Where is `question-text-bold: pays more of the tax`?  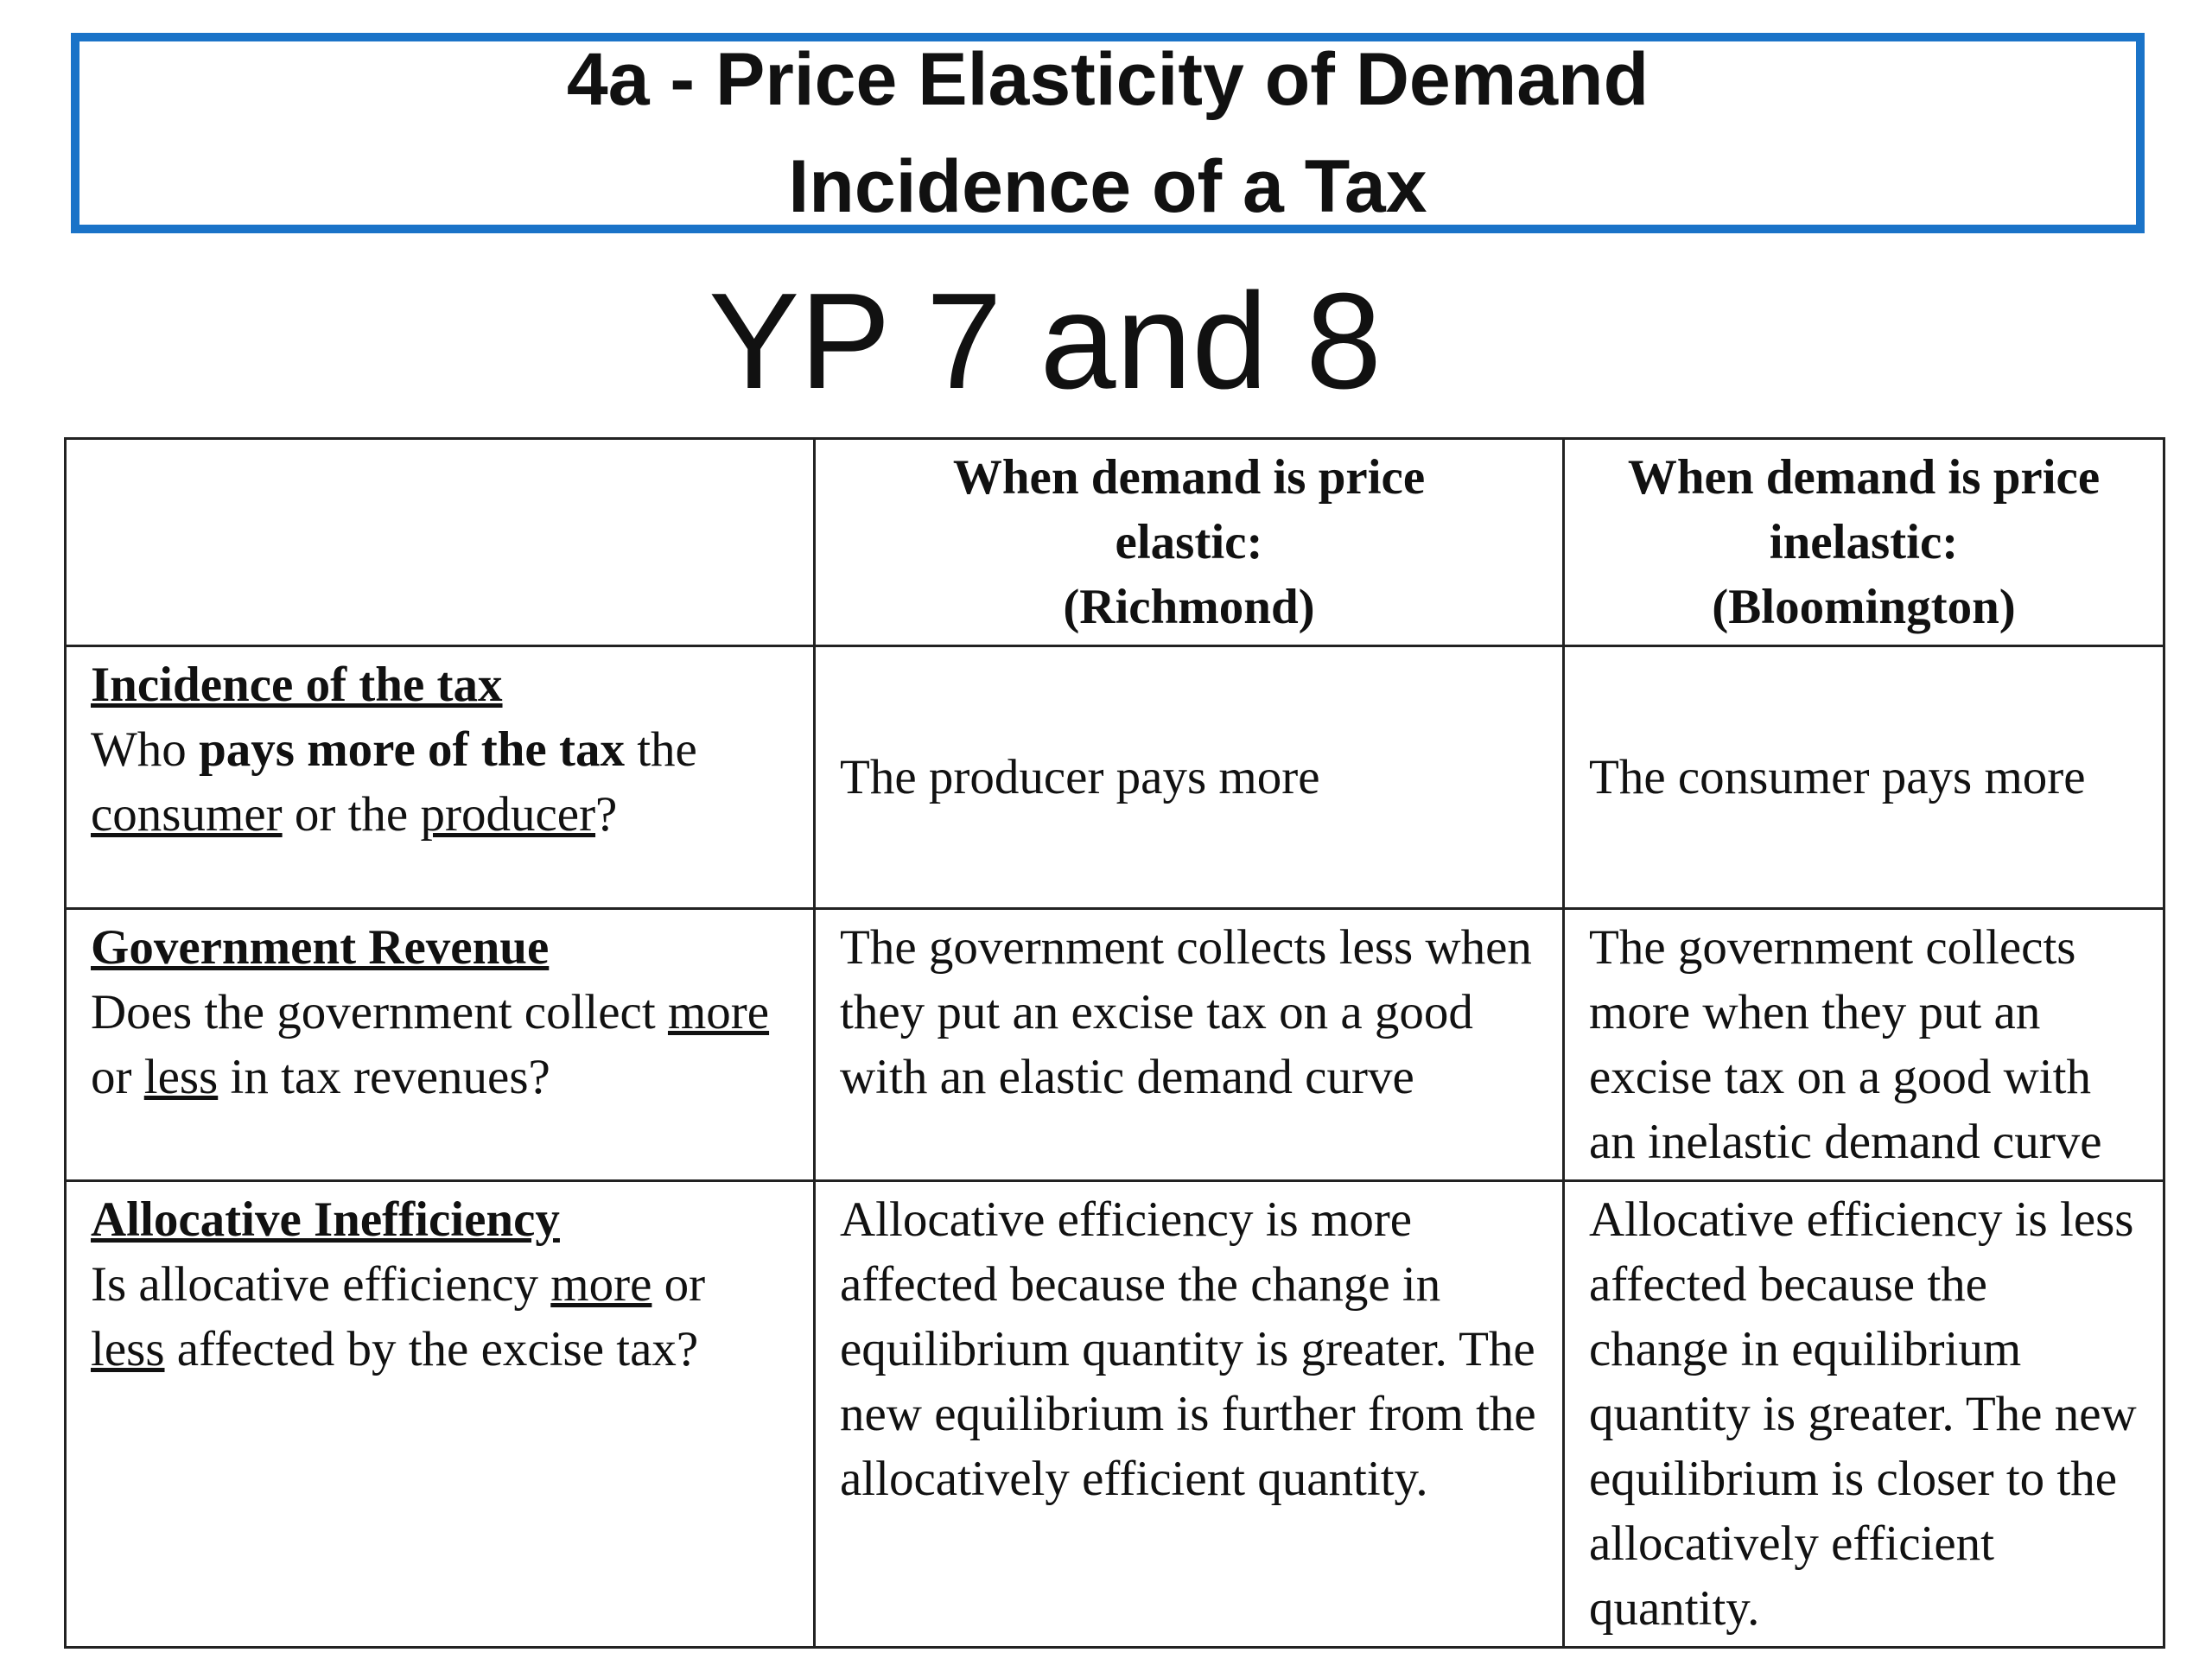
question-text-bold: pays more of the tax is located at coordinates (412, 749).